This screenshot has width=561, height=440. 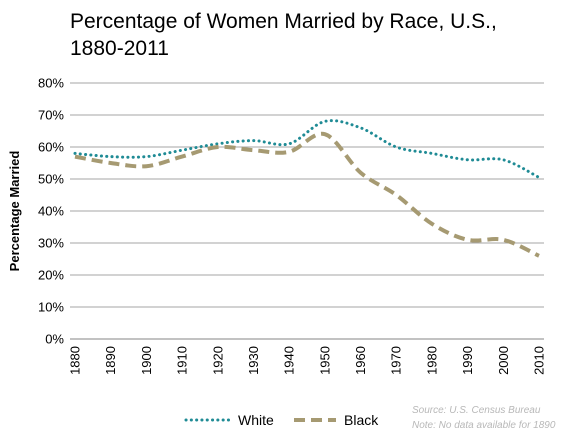 I want to click on data-note: Note: No data available for 1890, so click(x=484, y=425).